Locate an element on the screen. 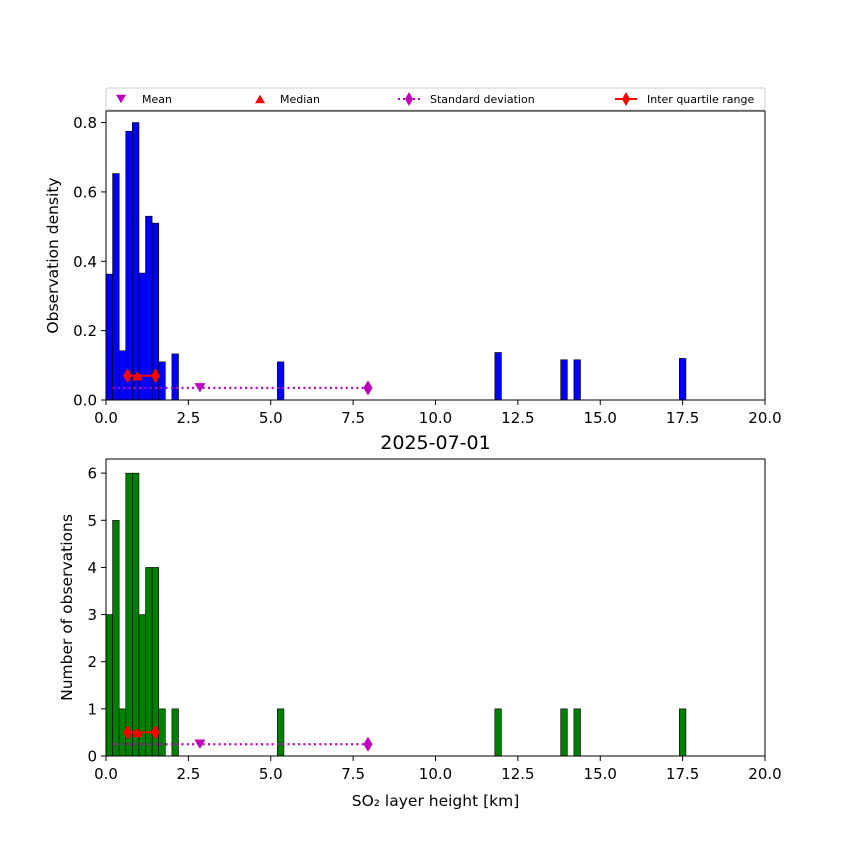 The height and width of the screenshot is (850, 850). bottom-x-tick-label: 10.0 is located at coordinates (435, 774).